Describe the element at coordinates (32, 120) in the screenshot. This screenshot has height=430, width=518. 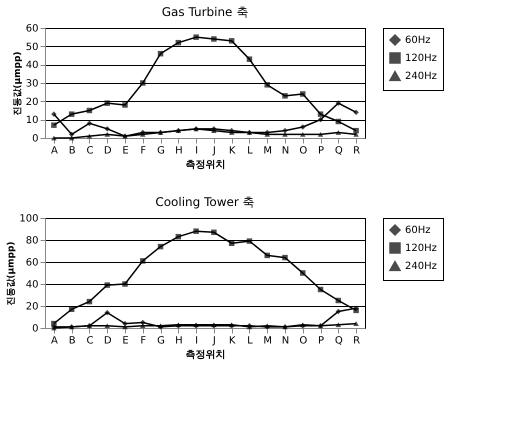
I see `y-tick-label: 10` at that location.